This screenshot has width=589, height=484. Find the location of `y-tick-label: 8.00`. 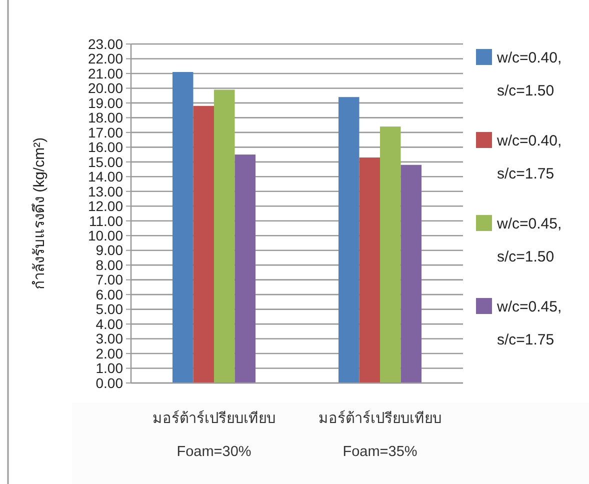

y-tick-label: 8.00 is located at coordinates (110, 264).